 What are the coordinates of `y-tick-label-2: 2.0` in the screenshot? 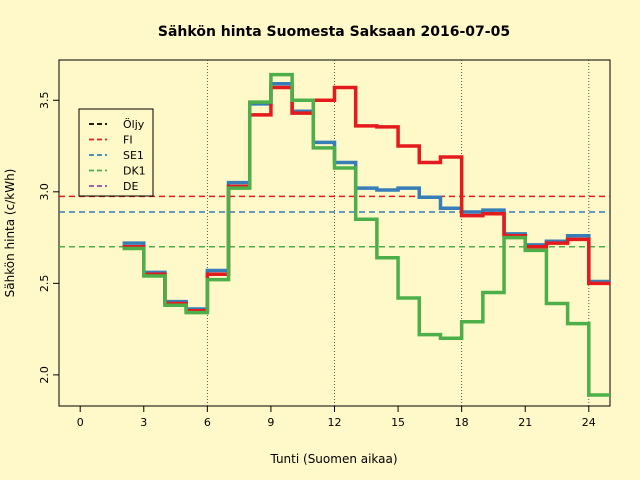 It's located at (44, 375).